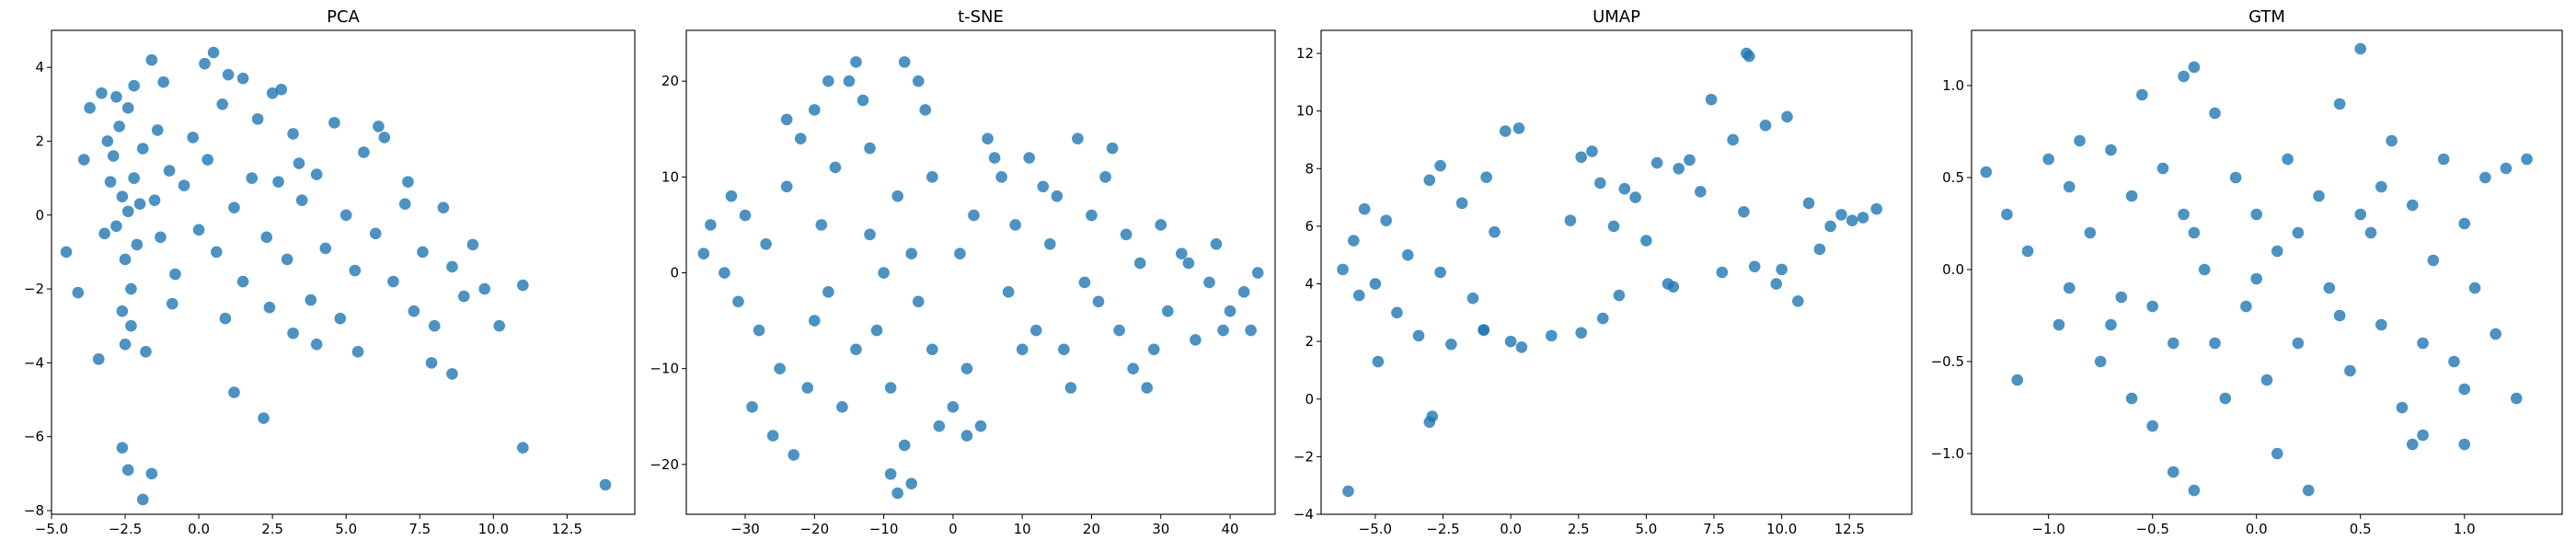 This screenshot has height=552, width=2576. What do you see at coordinates (419, 529) in the screenshot?
I see `x-tick-label: 7.5` at bounding box center [419, 529].